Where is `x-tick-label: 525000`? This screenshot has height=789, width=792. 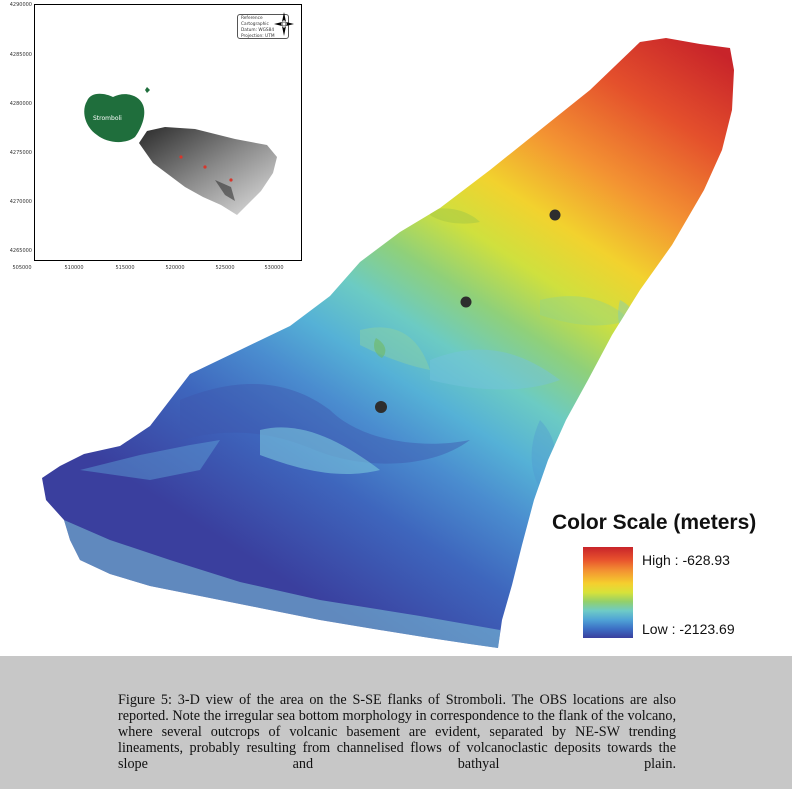 x-tick-label: 525000 is located at coordinates (225, 268).